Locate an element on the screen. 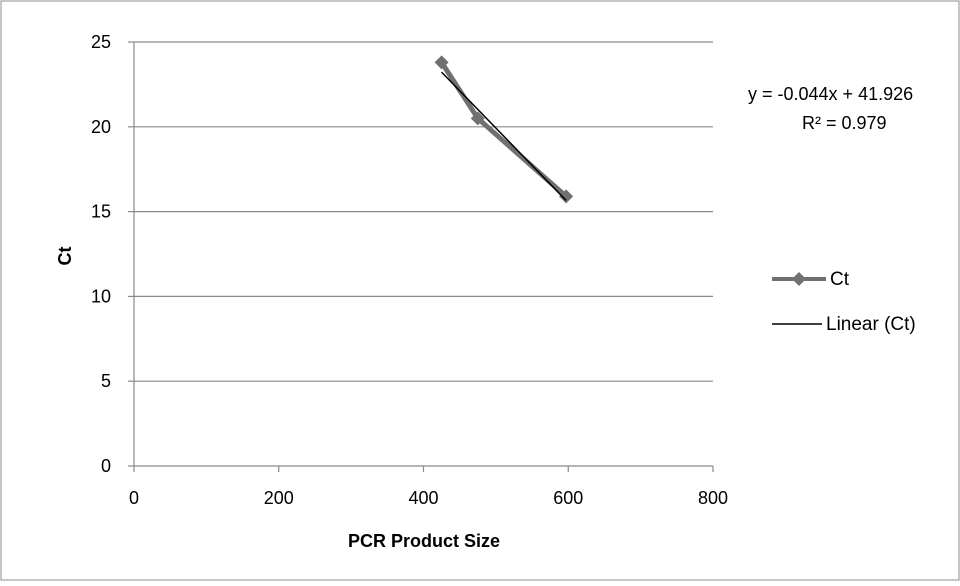  x-axis-title: PCR Product Size is located at coordinates (424, 541).